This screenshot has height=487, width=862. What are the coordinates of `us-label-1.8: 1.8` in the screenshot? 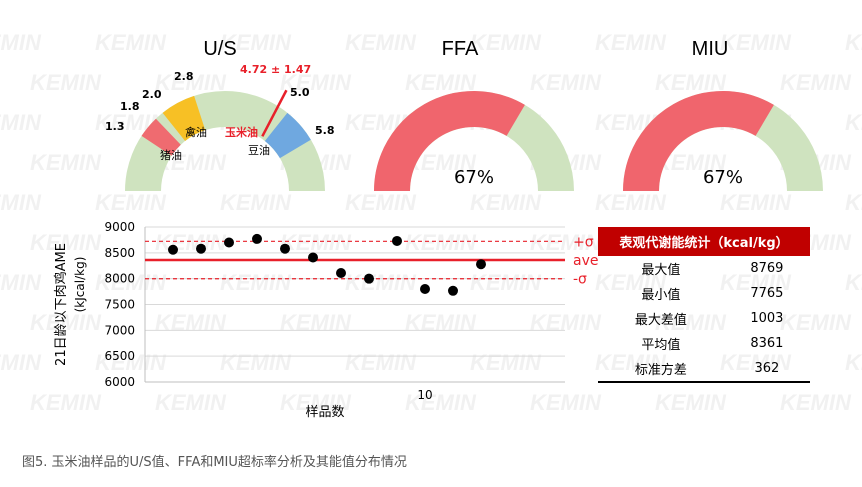 It's located at (130, 106).